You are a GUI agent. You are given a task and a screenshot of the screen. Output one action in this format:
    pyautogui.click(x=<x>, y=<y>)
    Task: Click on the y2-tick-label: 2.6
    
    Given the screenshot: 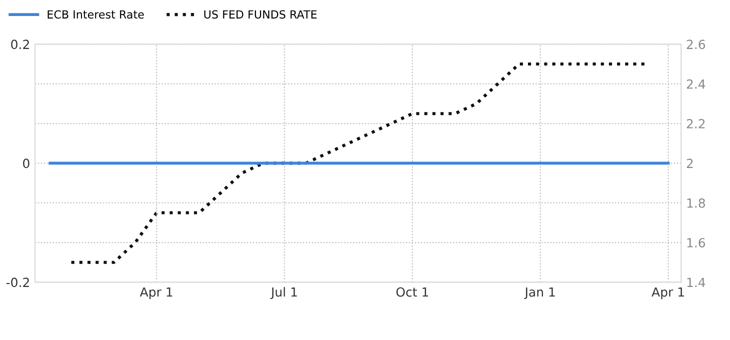 What is the action you would take?
    pyautogui.click(x=696, y=45)
    